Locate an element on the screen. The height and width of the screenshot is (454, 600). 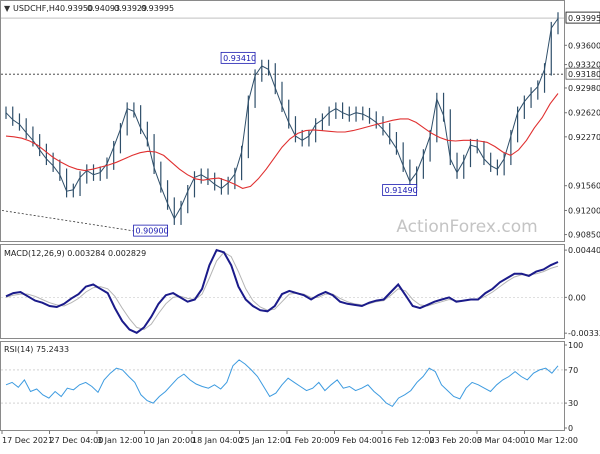
quote-low: 0.93929 is located at coordinates (130, 8).